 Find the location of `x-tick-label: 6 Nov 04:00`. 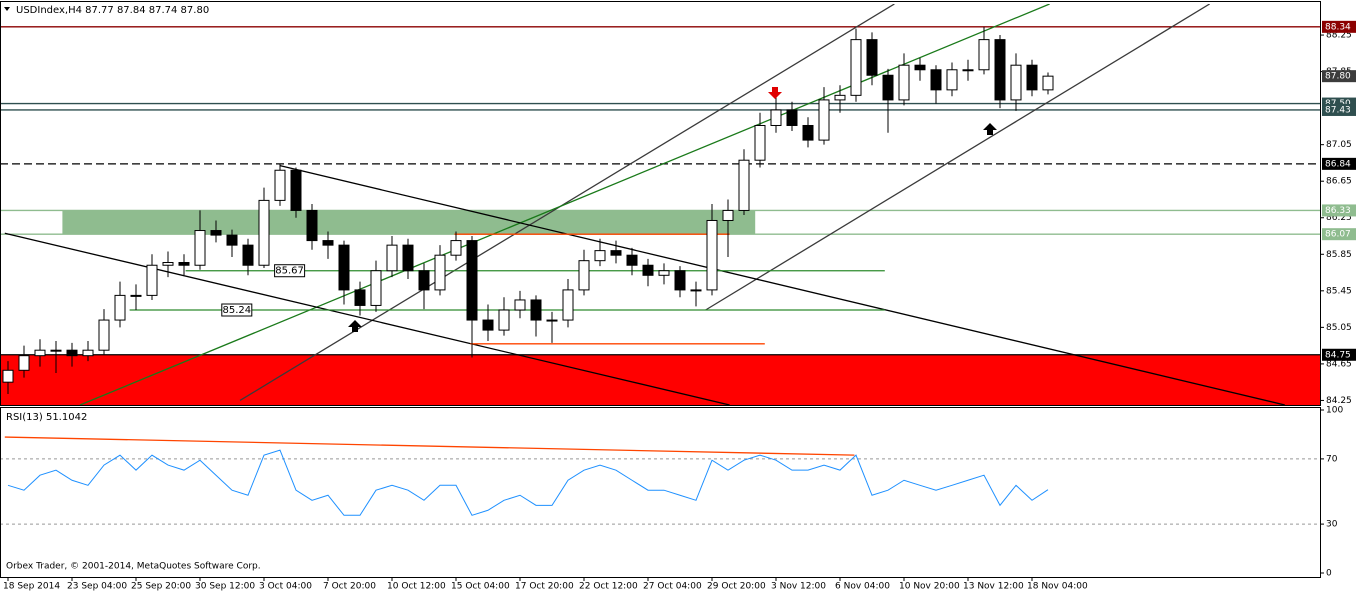

x-tick-label: 6 Nov 04:00 is located at coordinates (862, 587).